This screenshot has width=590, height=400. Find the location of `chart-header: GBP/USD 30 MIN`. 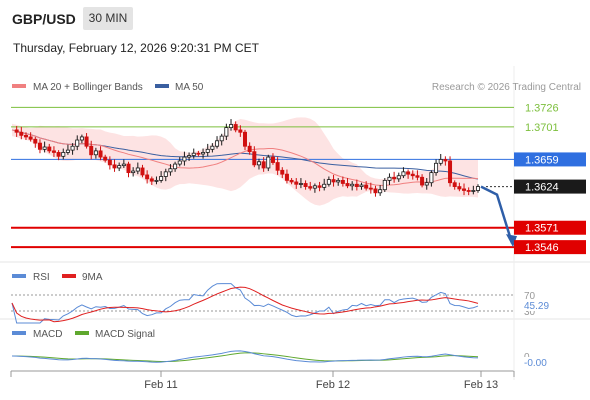

chart-header: GBP/USD 30 MIN is located at coordinates (295, 18).